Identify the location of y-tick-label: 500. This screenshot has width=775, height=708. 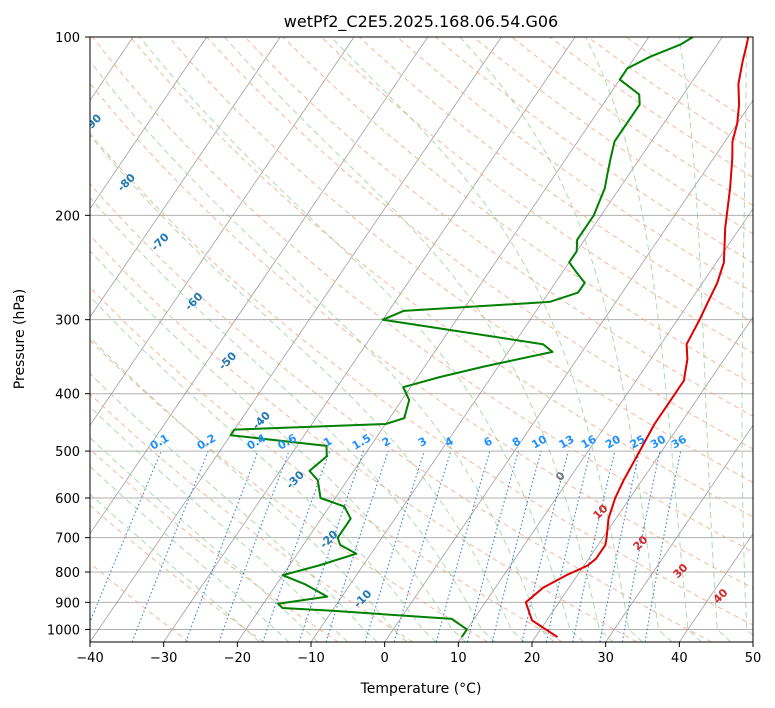
(67, 452).